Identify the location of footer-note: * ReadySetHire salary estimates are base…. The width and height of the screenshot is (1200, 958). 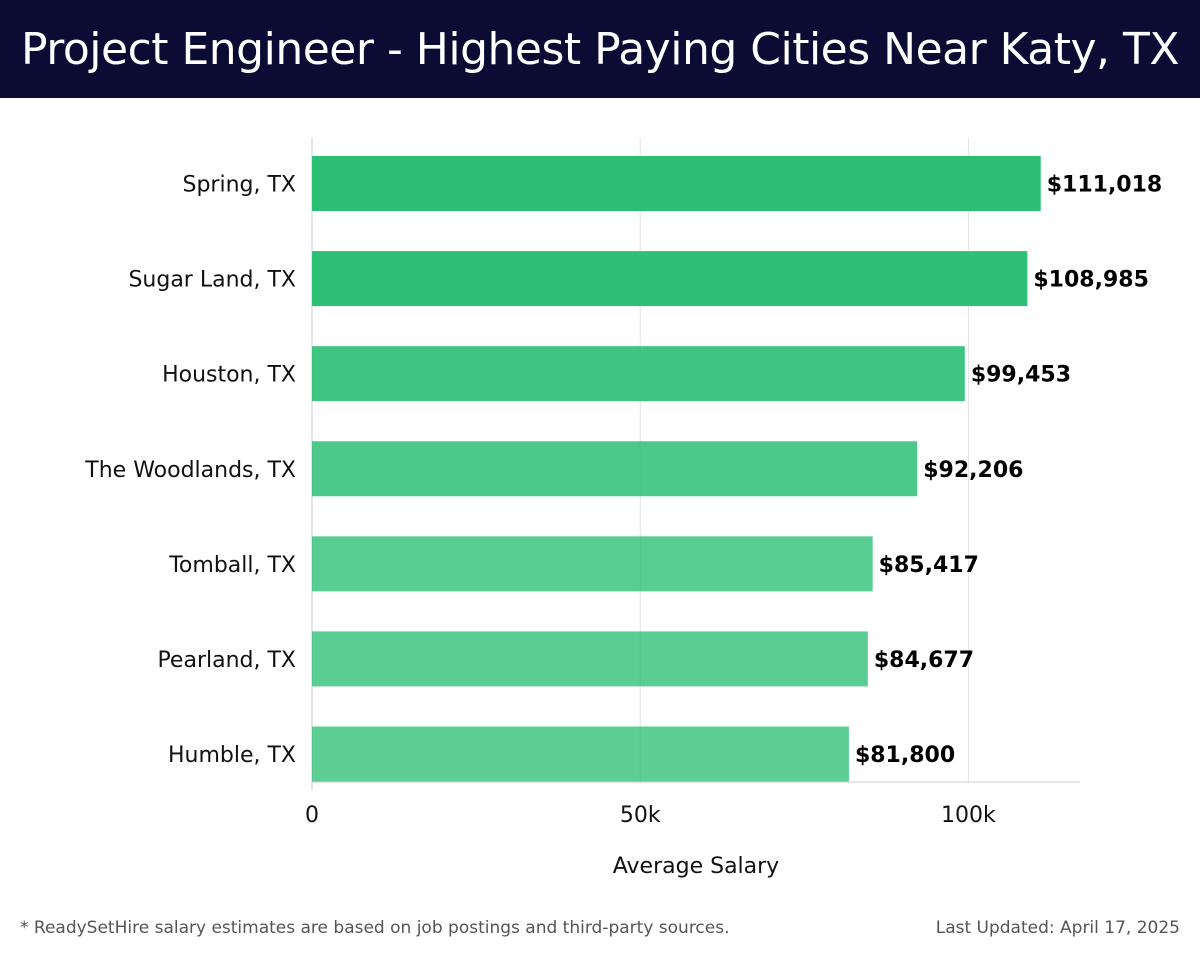
(375, 928).